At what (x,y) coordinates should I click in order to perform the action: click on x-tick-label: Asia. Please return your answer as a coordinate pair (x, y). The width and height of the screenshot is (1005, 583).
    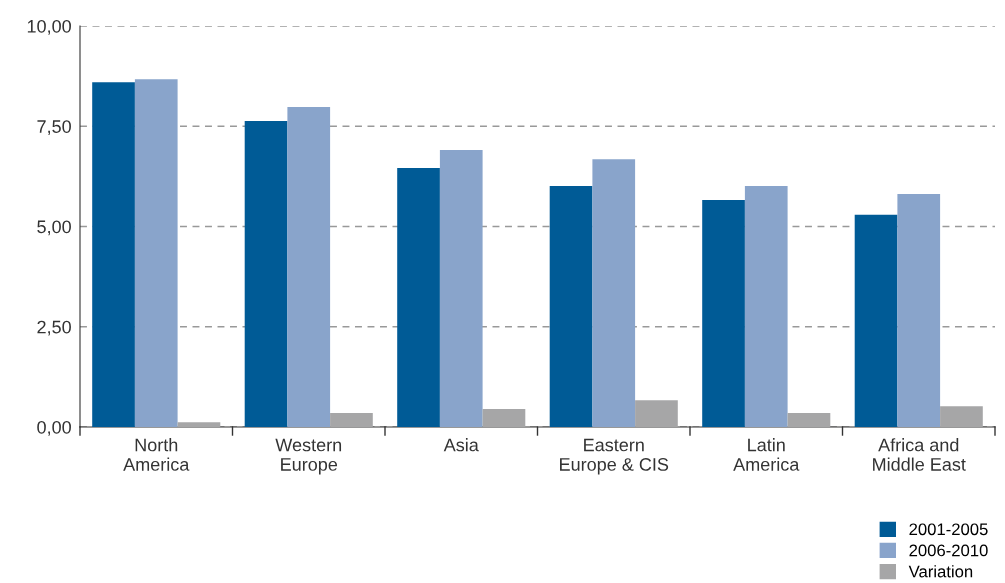
    Looking at the image, I should click on (461, 445).